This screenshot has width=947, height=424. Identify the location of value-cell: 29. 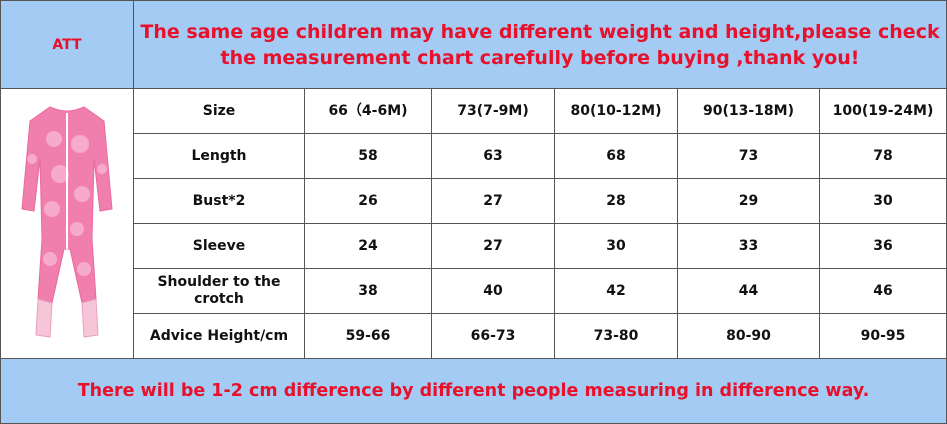
(748, 201).